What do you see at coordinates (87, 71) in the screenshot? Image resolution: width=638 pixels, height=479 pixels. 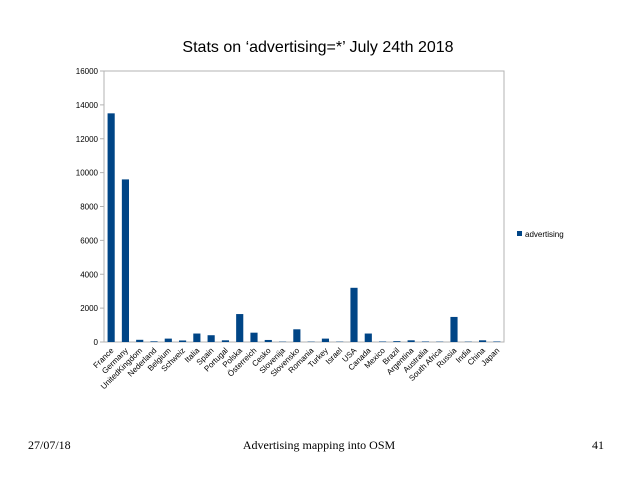 I see `y-tick-label: 16000` at bounding box center [87, 71].